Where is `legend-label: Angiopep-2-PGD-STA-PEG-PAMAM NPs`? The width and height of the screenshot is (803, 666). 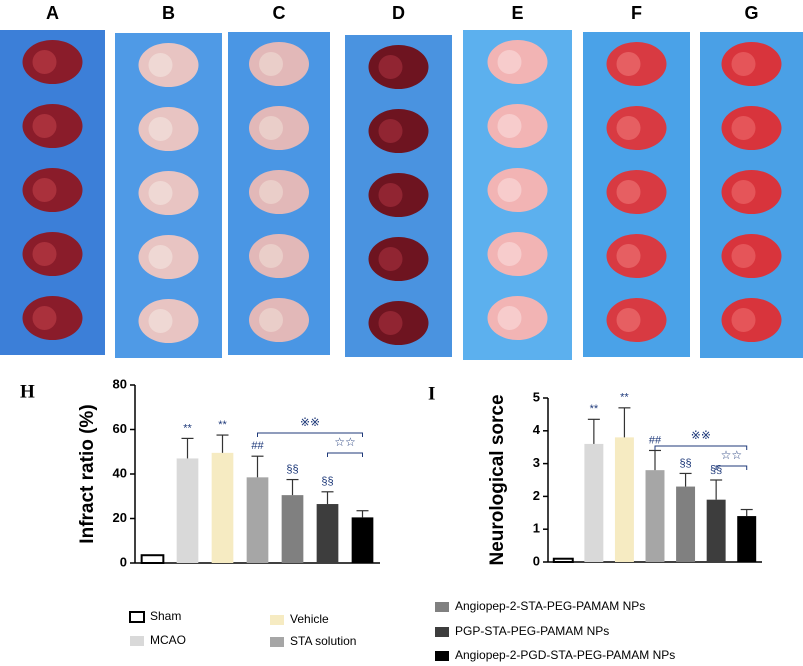
legend-label: Angiopep-2-PGD-STA-PEG-PAMAM NPs is located at coordinates (565, 655).